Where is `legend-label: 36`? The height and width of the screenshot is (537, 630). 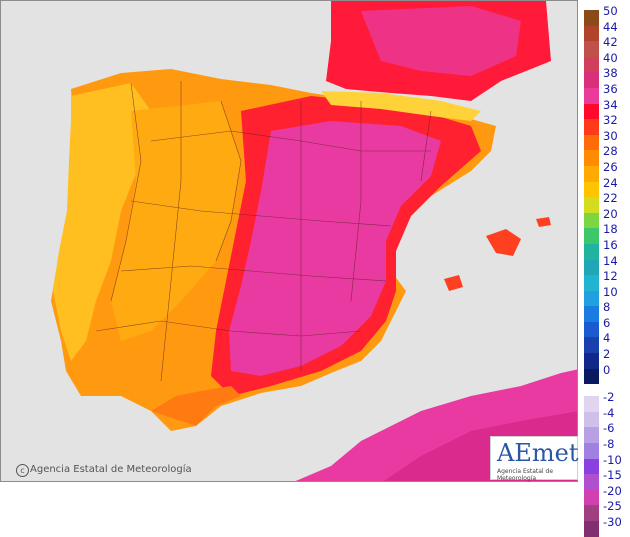
legend-label: 36 is located at coordinates (610, 88).